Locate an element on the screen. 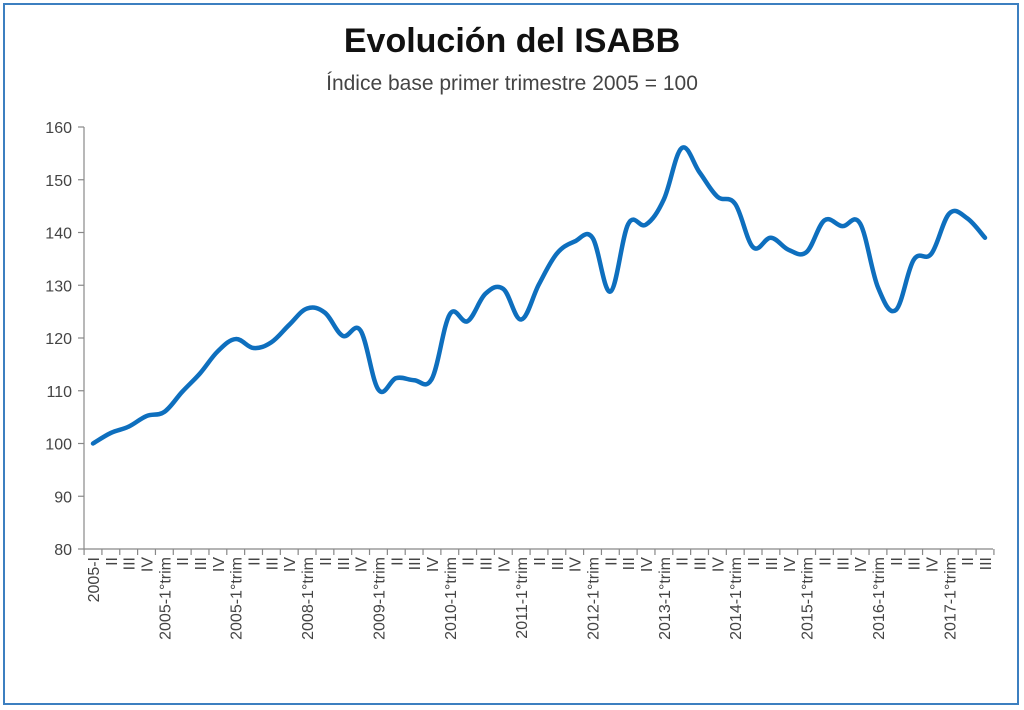 This screenshot has height=710, width=1024. chart-title: Evolución del ISABB is located at coordinates (512, 41).